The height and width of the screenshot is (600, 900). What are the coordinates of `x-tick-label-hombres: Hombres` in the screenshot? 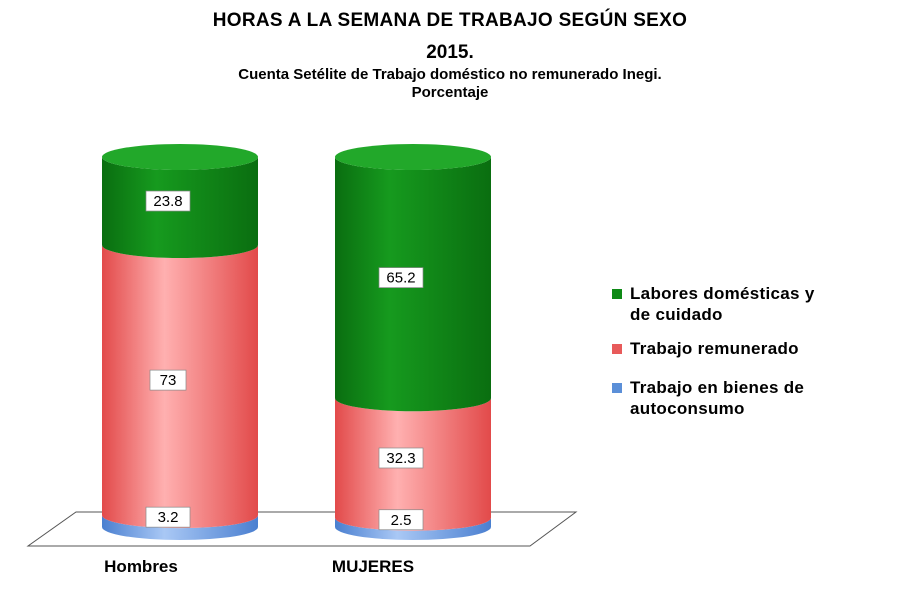 It's located at (141, 566).